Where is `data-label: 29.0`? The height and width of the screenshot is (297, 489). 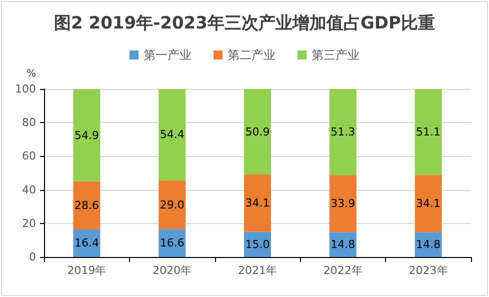
data-label: 29.0 is located at coordinates (172, 205).